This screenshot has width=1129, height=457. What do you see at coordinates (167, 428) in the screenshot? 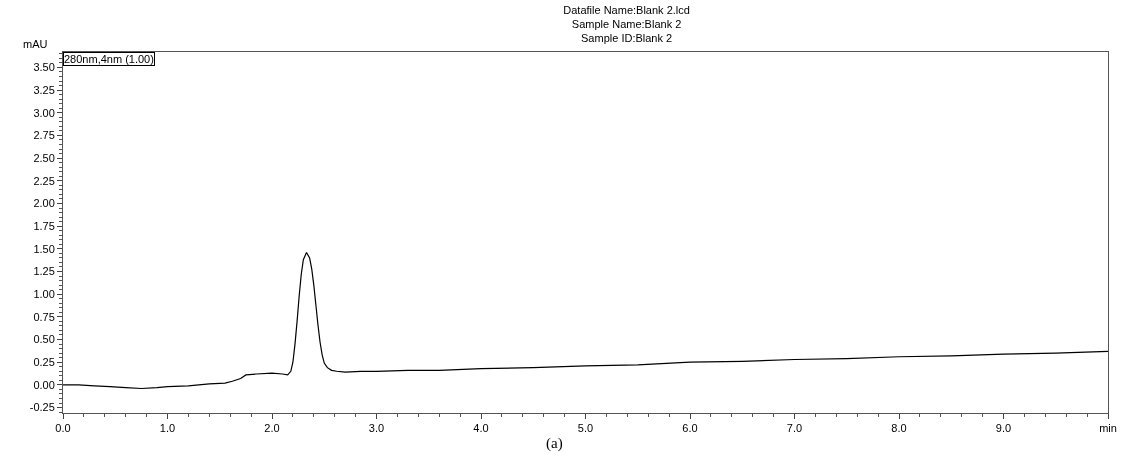
I see `x-tick-label: 1.0` at bounding box center [167, 428].